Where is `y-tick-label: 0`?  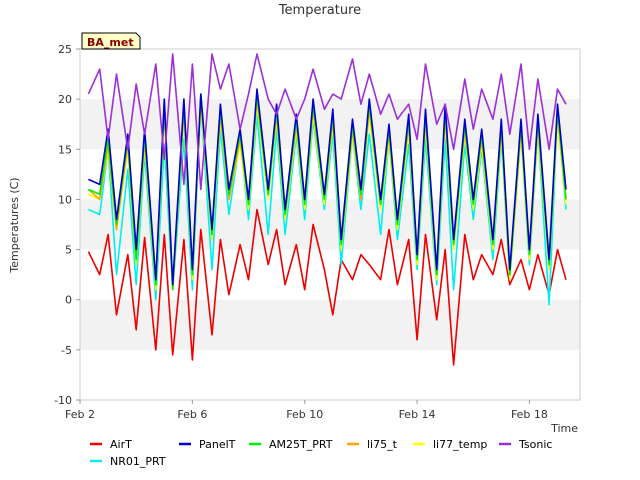
y-tick-label: 0 is located at coordinates (68, 300).